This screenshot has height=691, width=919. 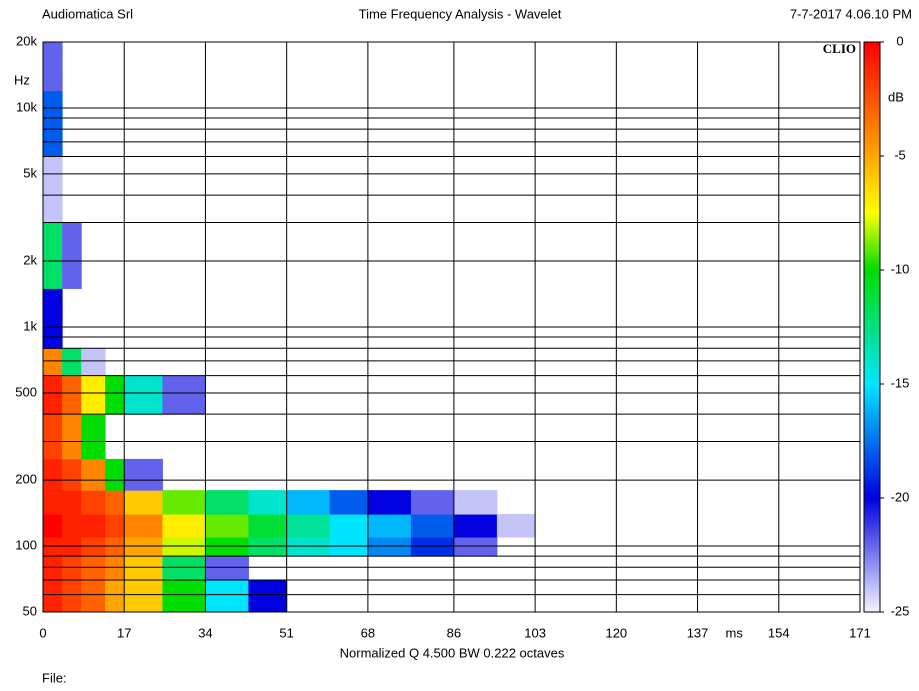 What do you see at coordinates (839, 48) in the screenshot?
I see `brand: CLIO` at bounding box center [839, 48].